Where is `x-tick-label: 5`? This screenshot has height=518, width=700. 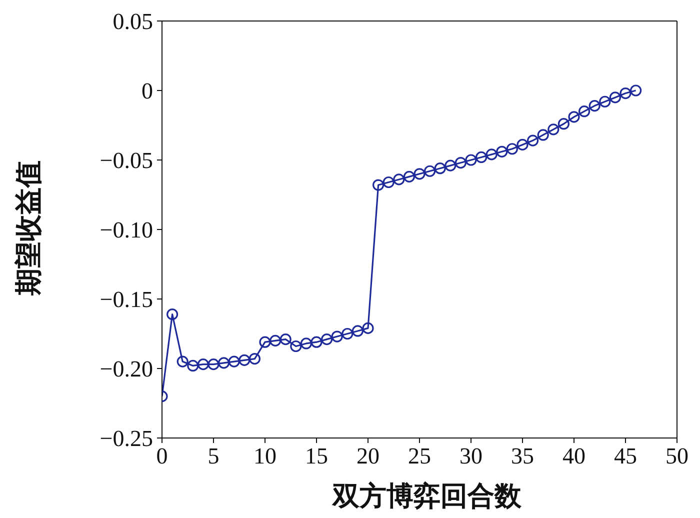
x-tick-label: 5 is located at coordinates (214, 455).